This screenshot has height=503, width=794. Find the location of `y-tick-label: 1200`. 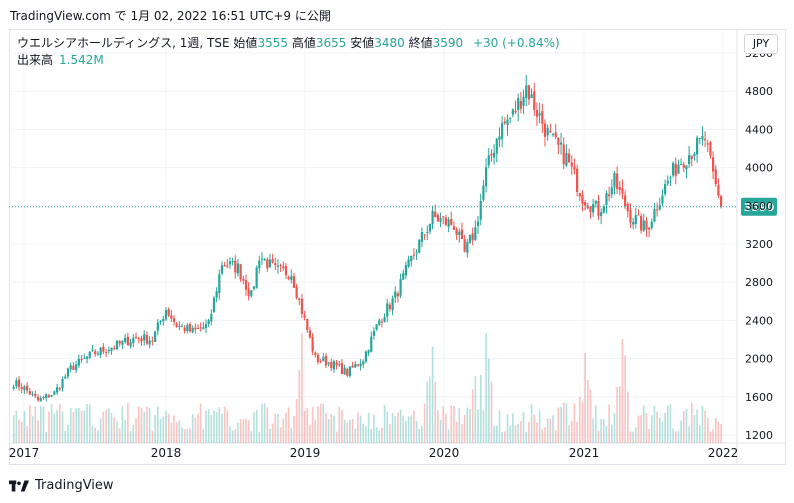

y-tick-label: 1200 is located at coordinates (759, 435).